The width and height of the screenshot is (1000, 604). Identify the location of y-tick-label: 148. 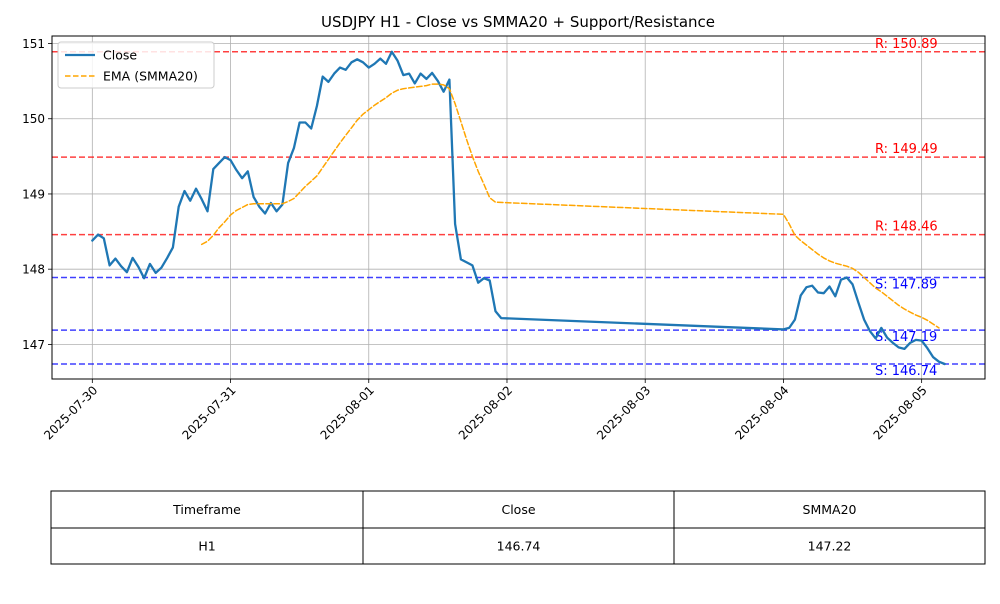
(33, 270).